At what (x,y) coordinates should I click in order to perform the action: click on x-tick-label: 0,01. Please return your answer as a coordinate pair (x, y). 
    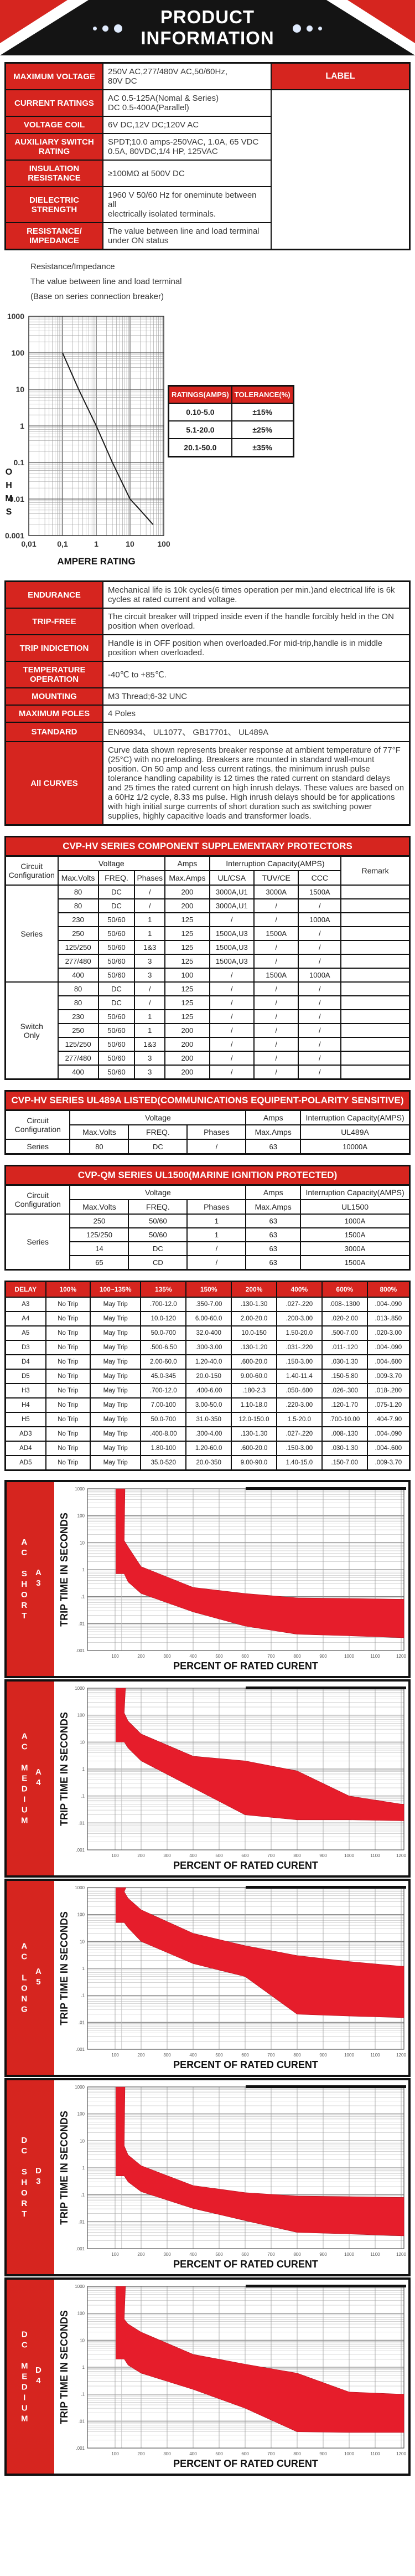
    Looking at the image, I should click on (29, 543).